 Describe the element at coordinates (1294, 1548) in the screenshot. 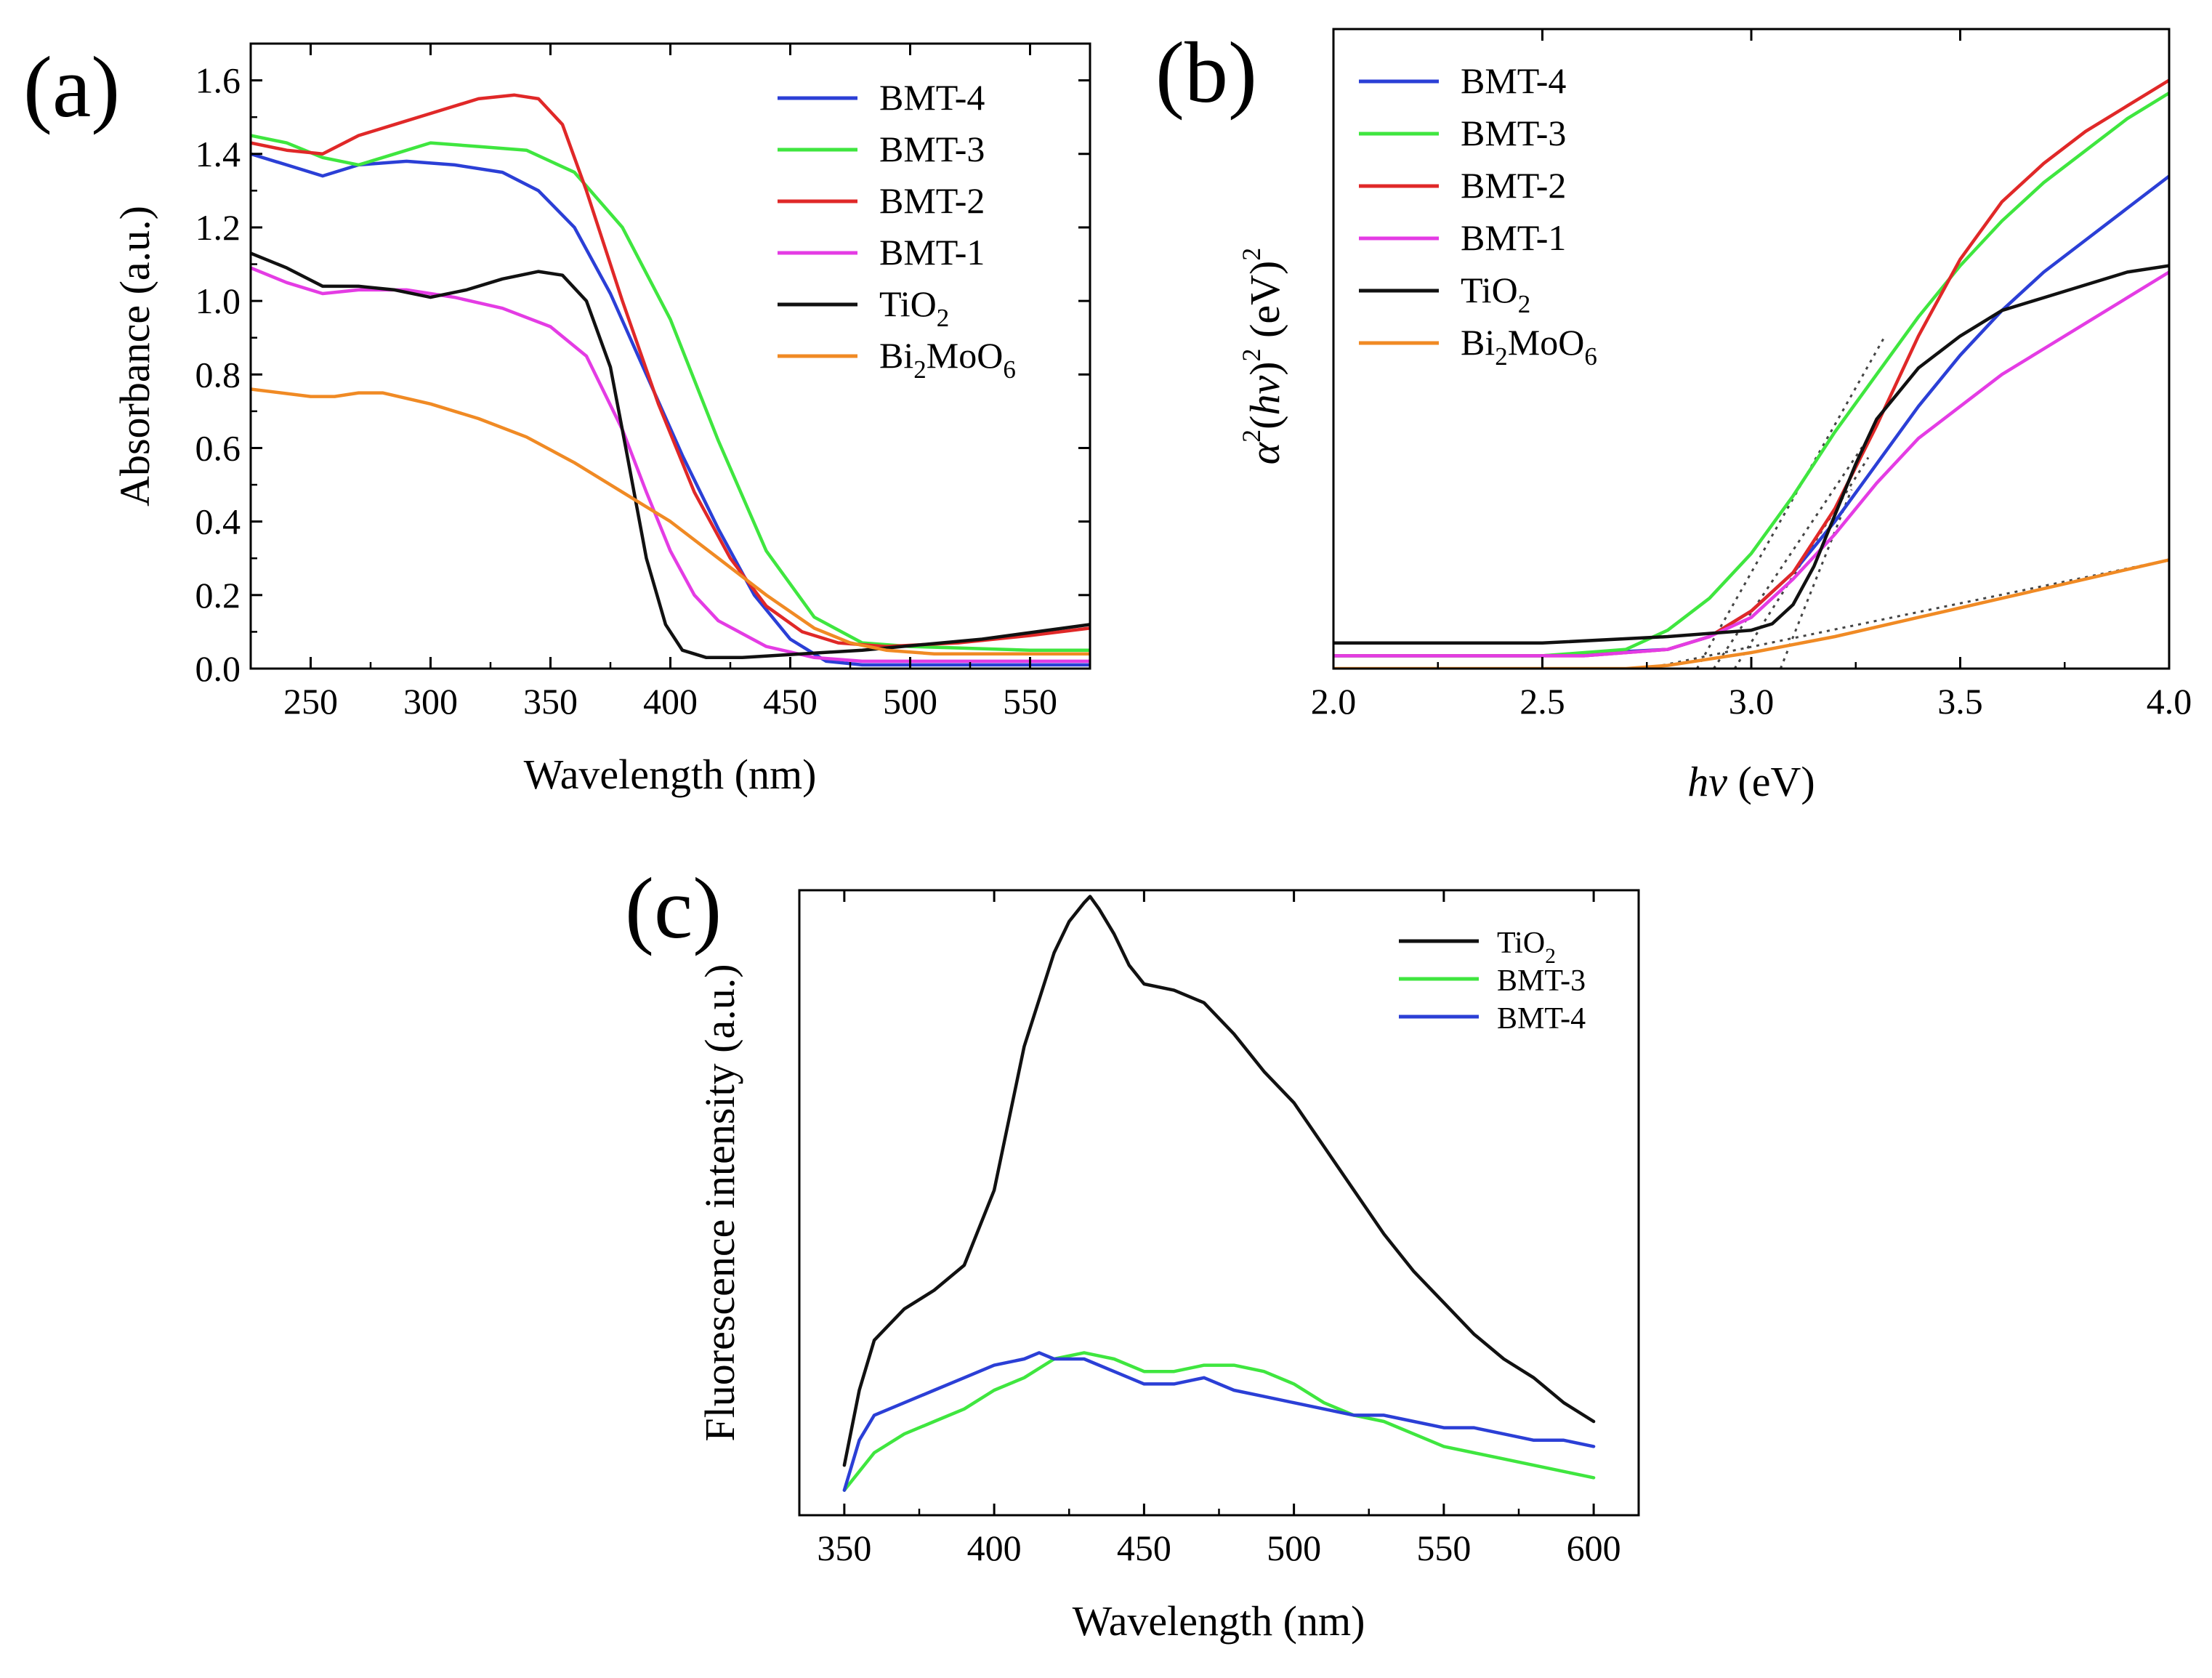

I see `panel-c-x-tick-label: 500` at that location.